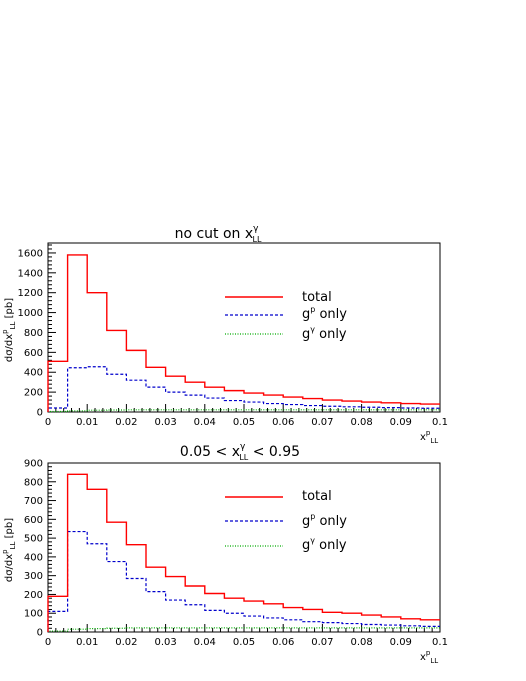  What do you see at coordinates (33, 576) in the screenshot?
I see `y-tick-label: 300` at bounding box center [33, 576].